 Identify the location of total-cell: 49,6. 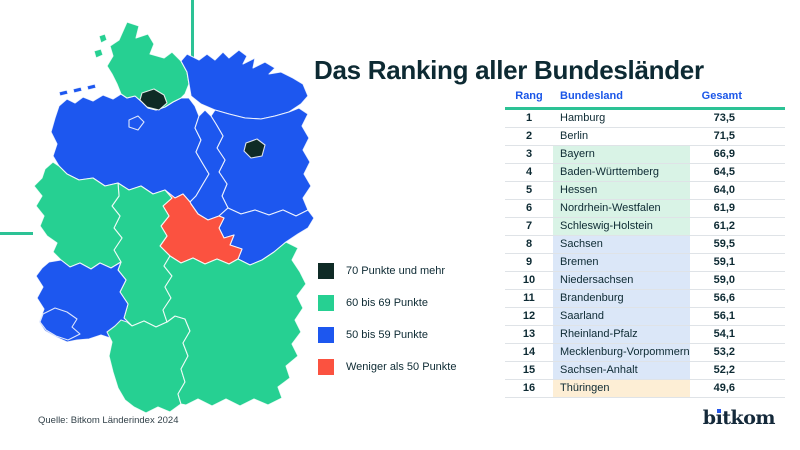
(724, 388).